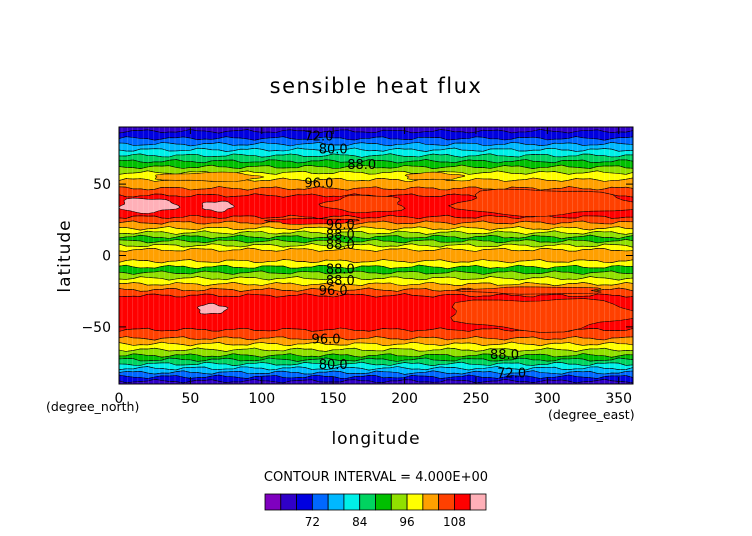  Describe the element at coordinates (106, 257) in the screenshot. I see `y-tick-label: 0` at that location.